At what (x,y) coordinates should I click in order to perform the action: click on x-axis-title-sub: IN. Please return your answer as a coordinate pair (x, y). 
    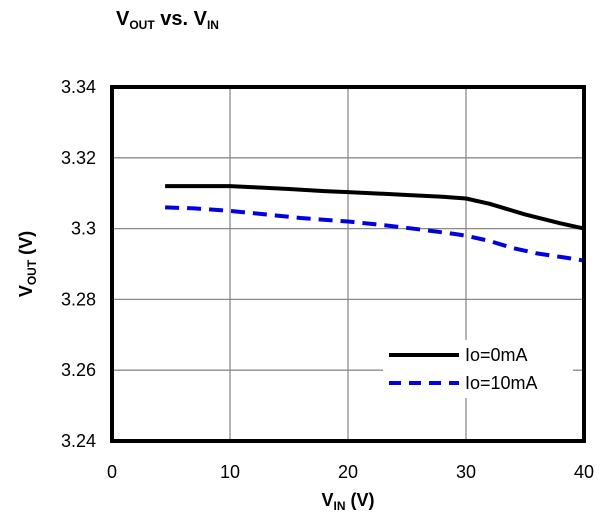
    Looking at the image, I should click on (340, 506).